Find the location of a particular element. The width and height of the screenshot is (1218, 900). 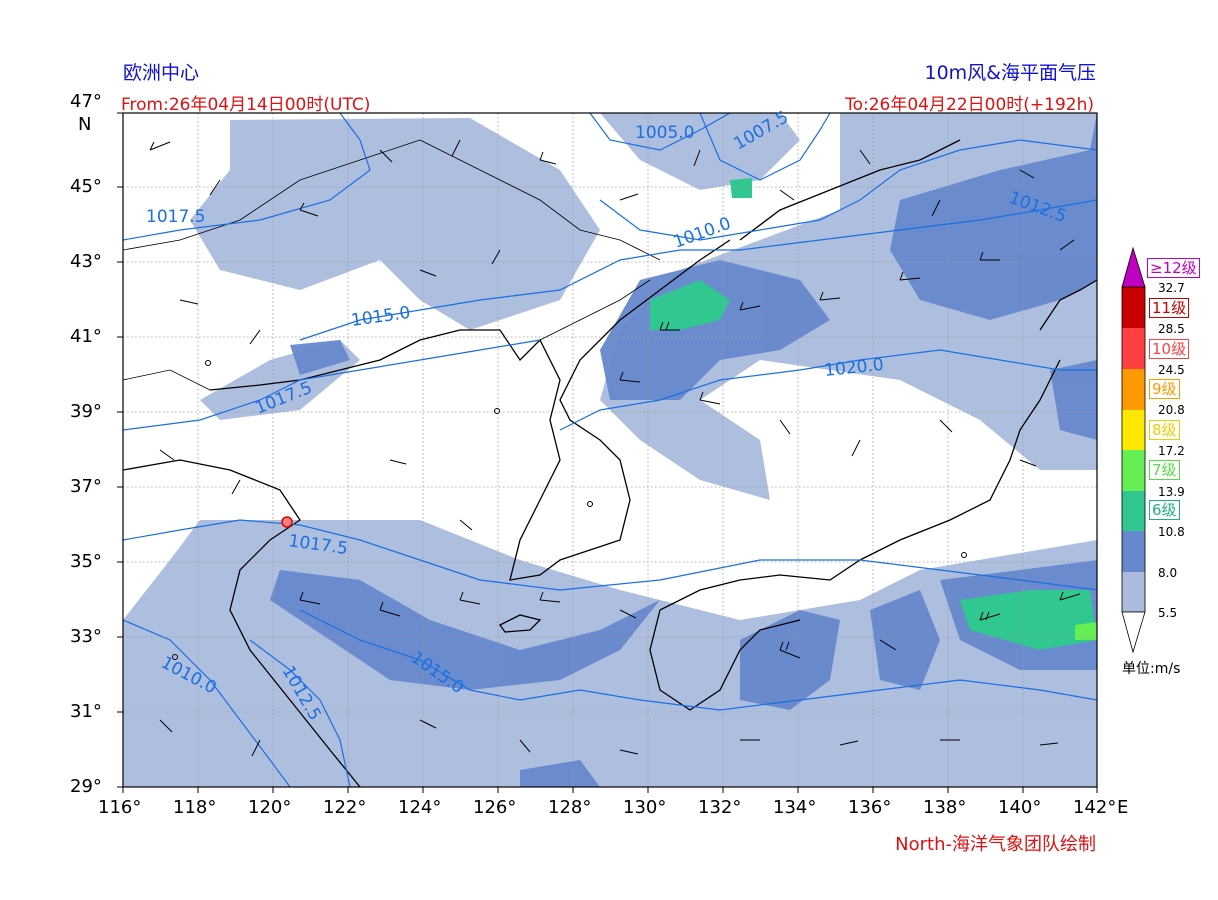

isobar-label: 1017.5 is located at coordinates (175, 217).